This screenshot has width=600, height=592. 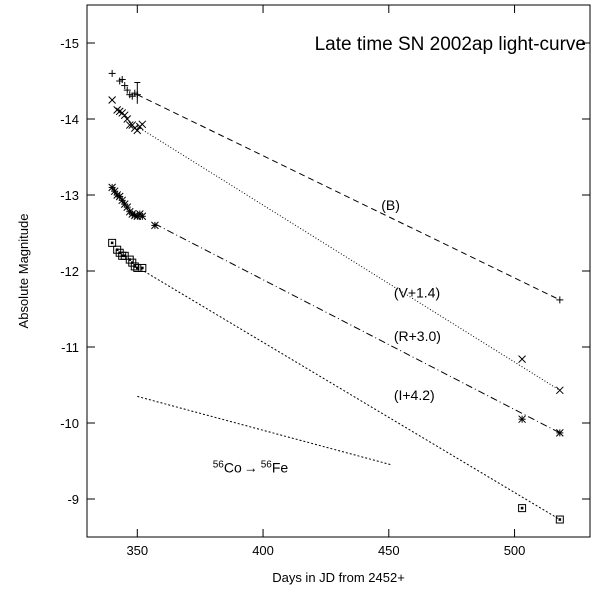 I want to click on y-tick-label: -15, so click(x=69, y=43).